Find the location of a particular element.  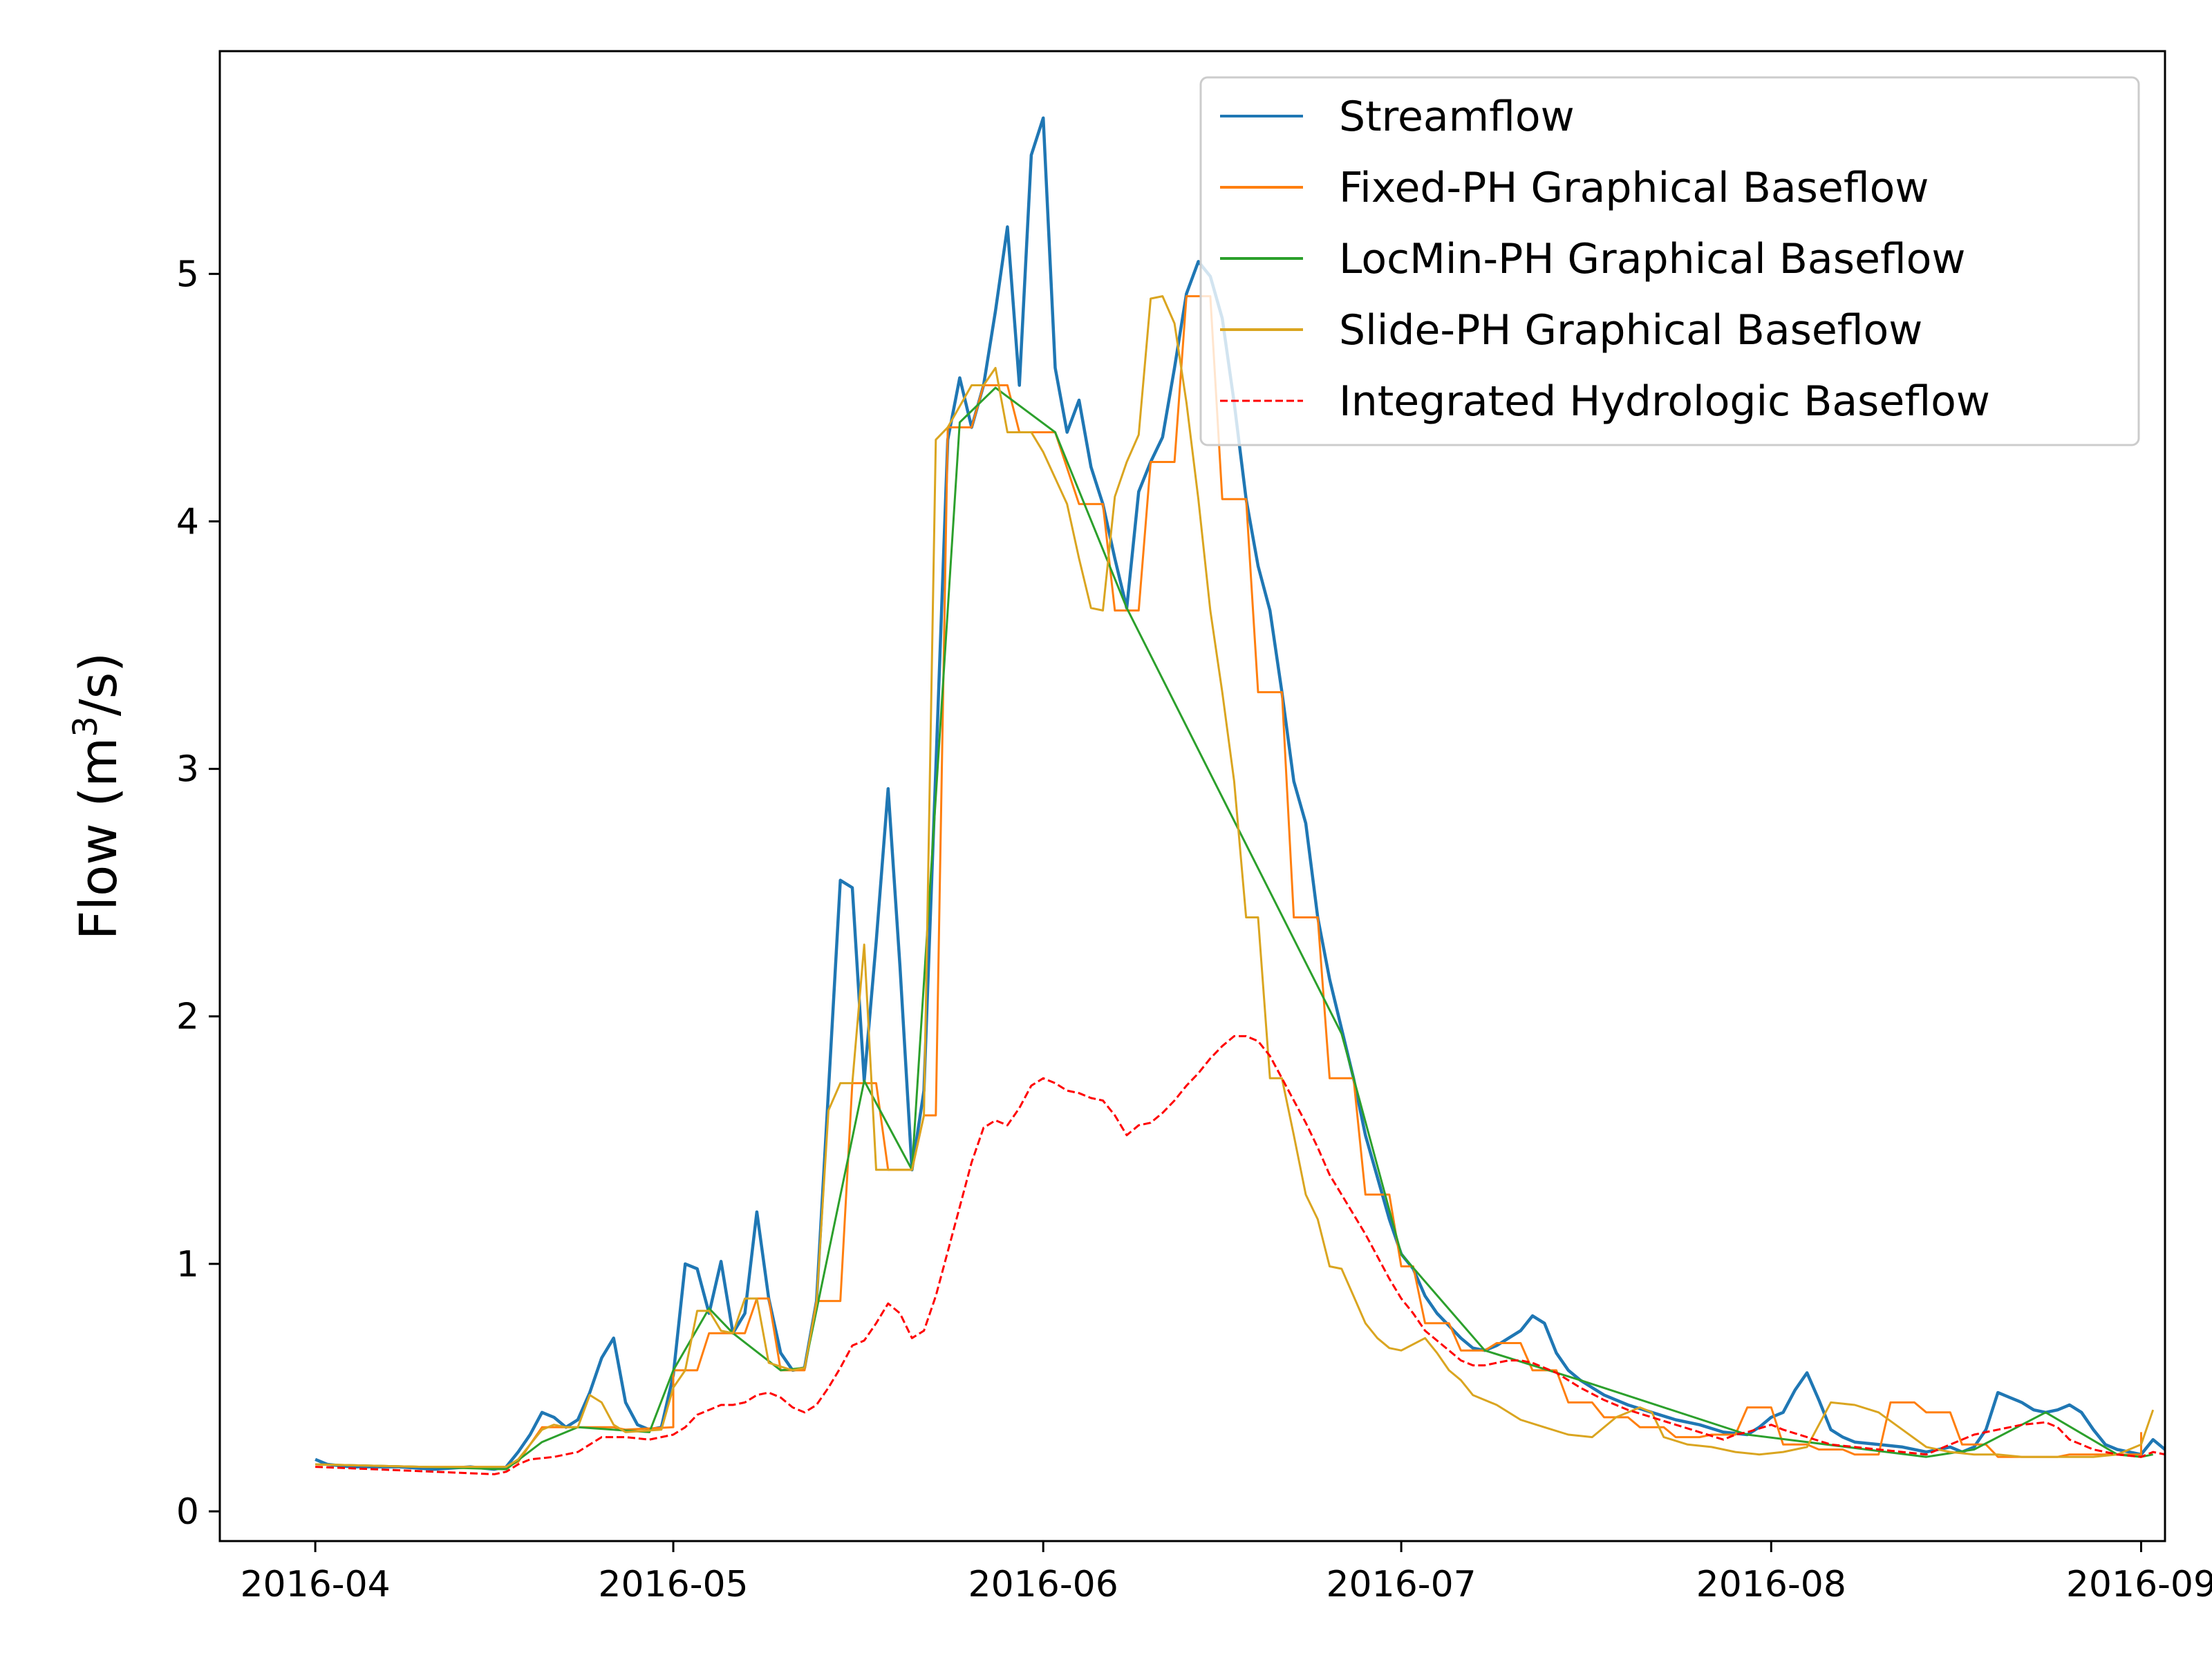

x-tick-label: 2016-05 is located at coordinates (673, 1584).